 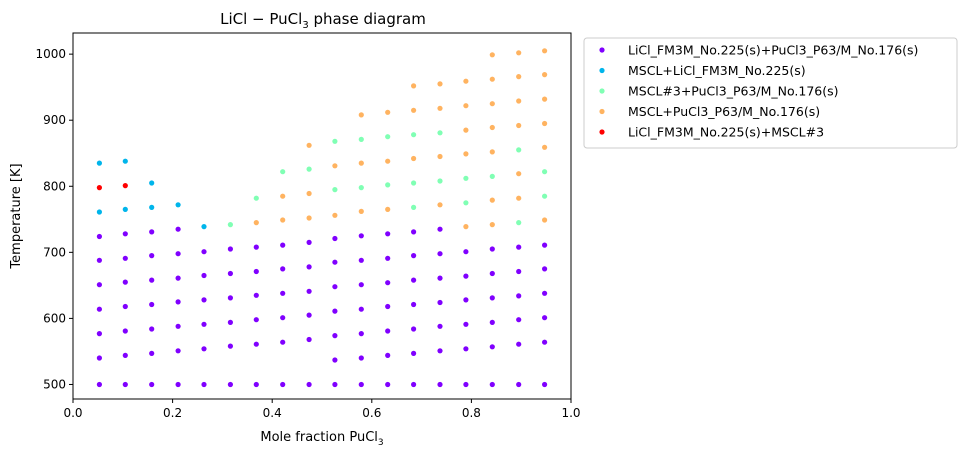 What do you see at coordinates (323, 20) in the screenshot?
I see `chart-title: LiCl − PuCl3 phase diagram` at bounding box center [323, 20].